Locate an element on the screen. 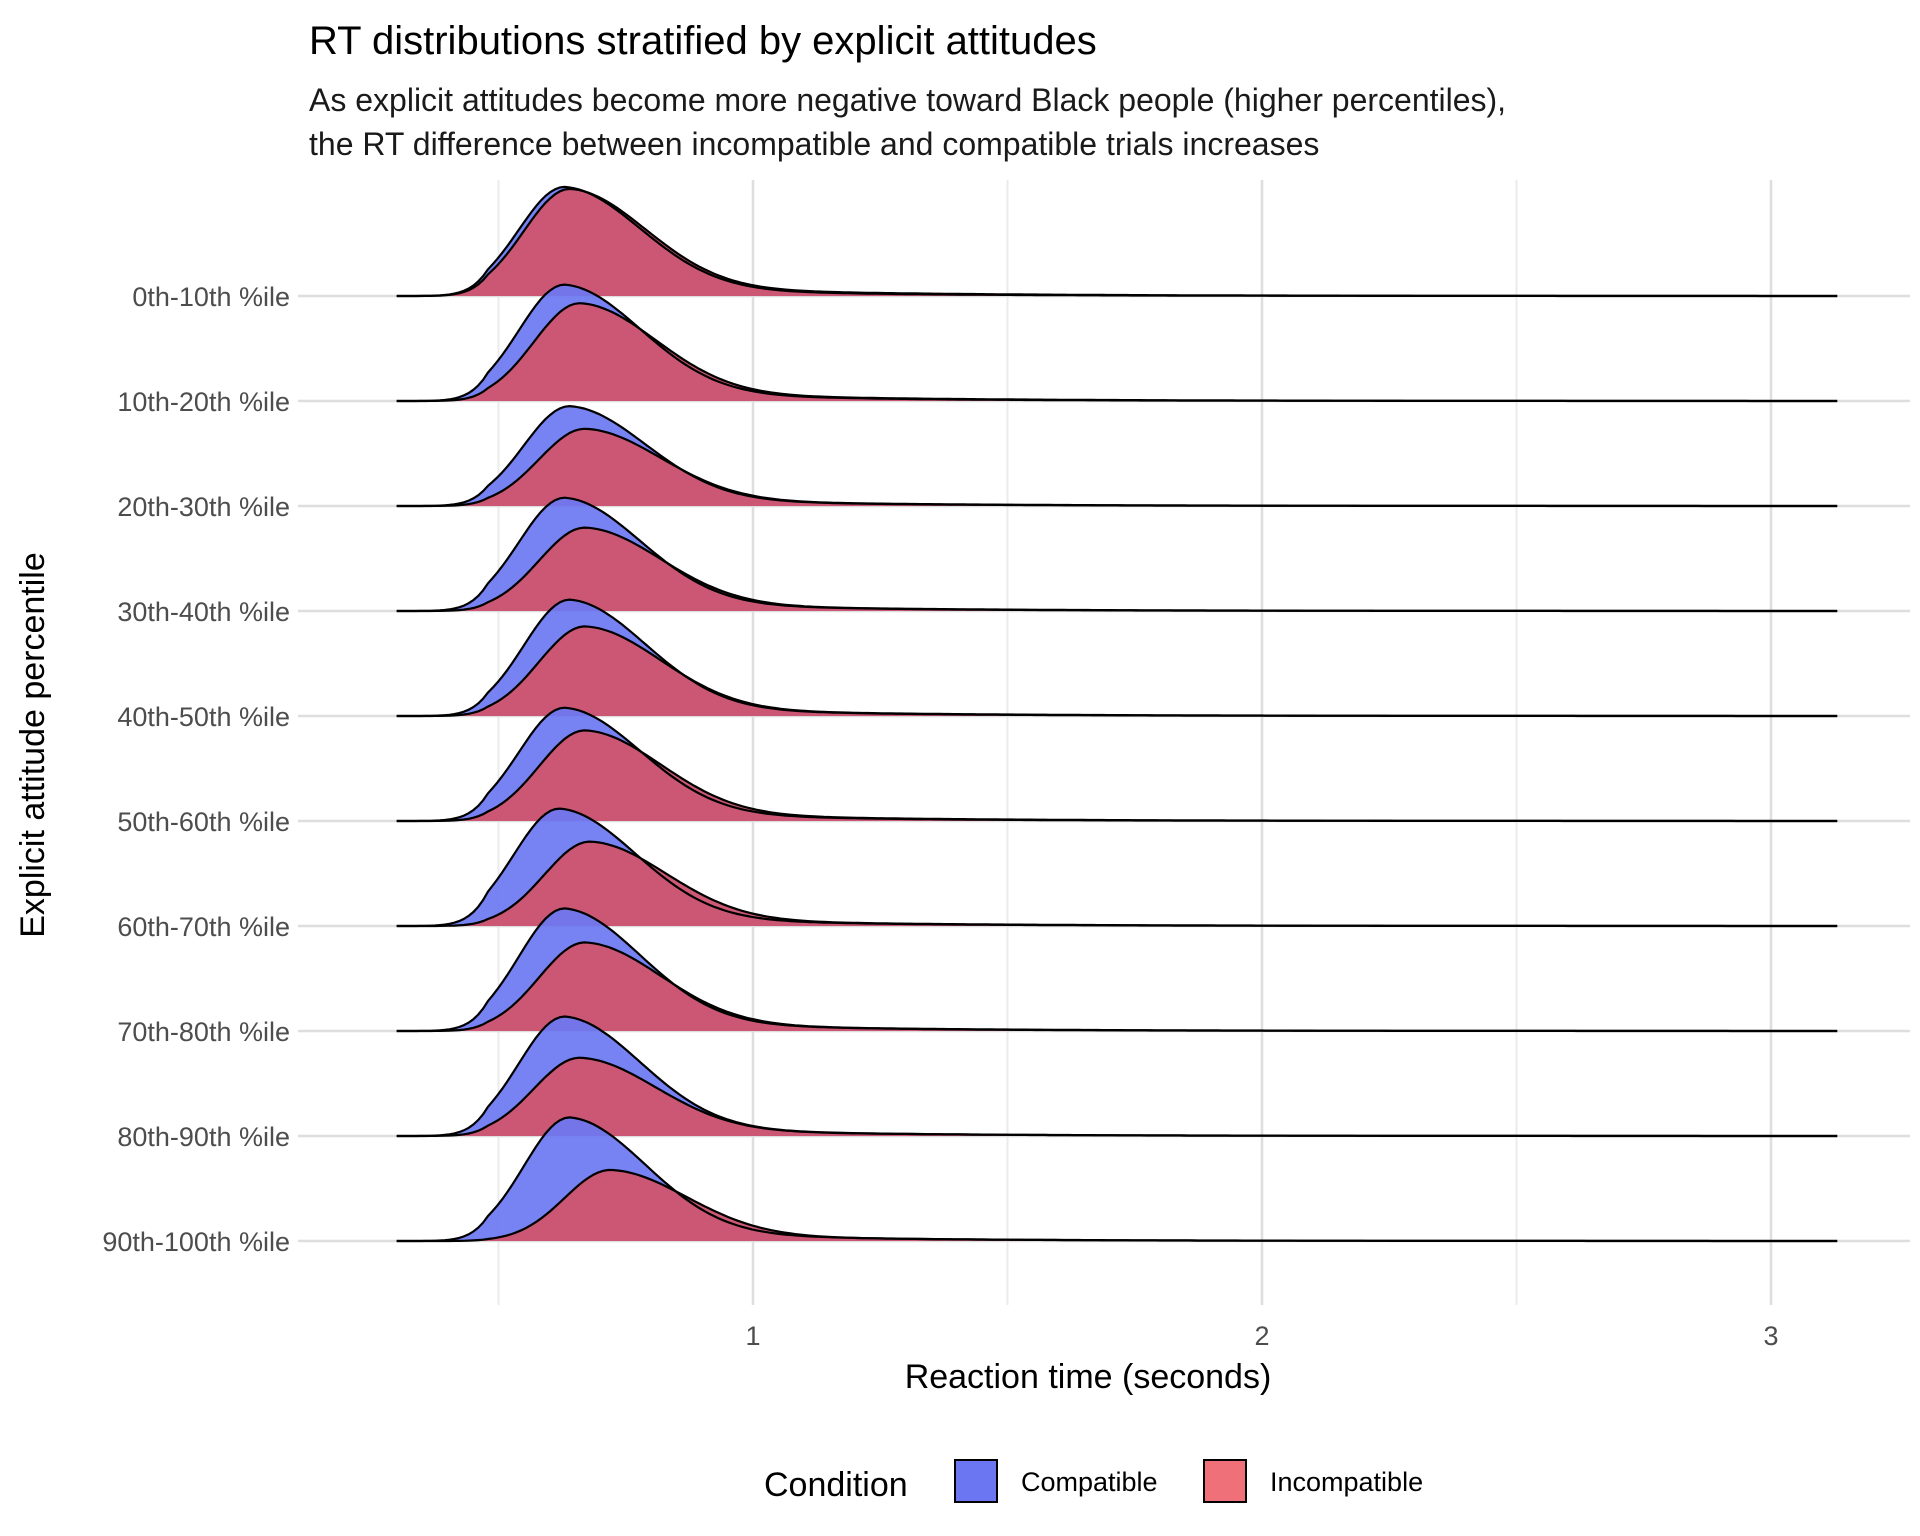  legend-label-incompatible: Incompatible is located at coordinates (1346, 1482).